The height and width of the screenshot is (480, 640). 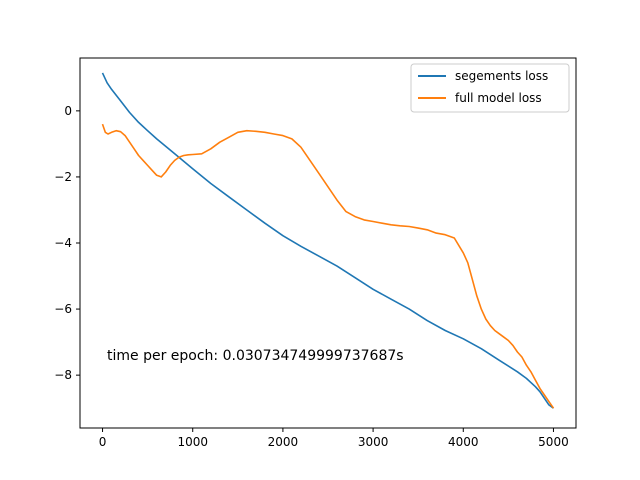 What do you see at coordinates (192, 442) in the screenshot?
I see `x-tick-label: 1000` at bounding box center [192, 442].